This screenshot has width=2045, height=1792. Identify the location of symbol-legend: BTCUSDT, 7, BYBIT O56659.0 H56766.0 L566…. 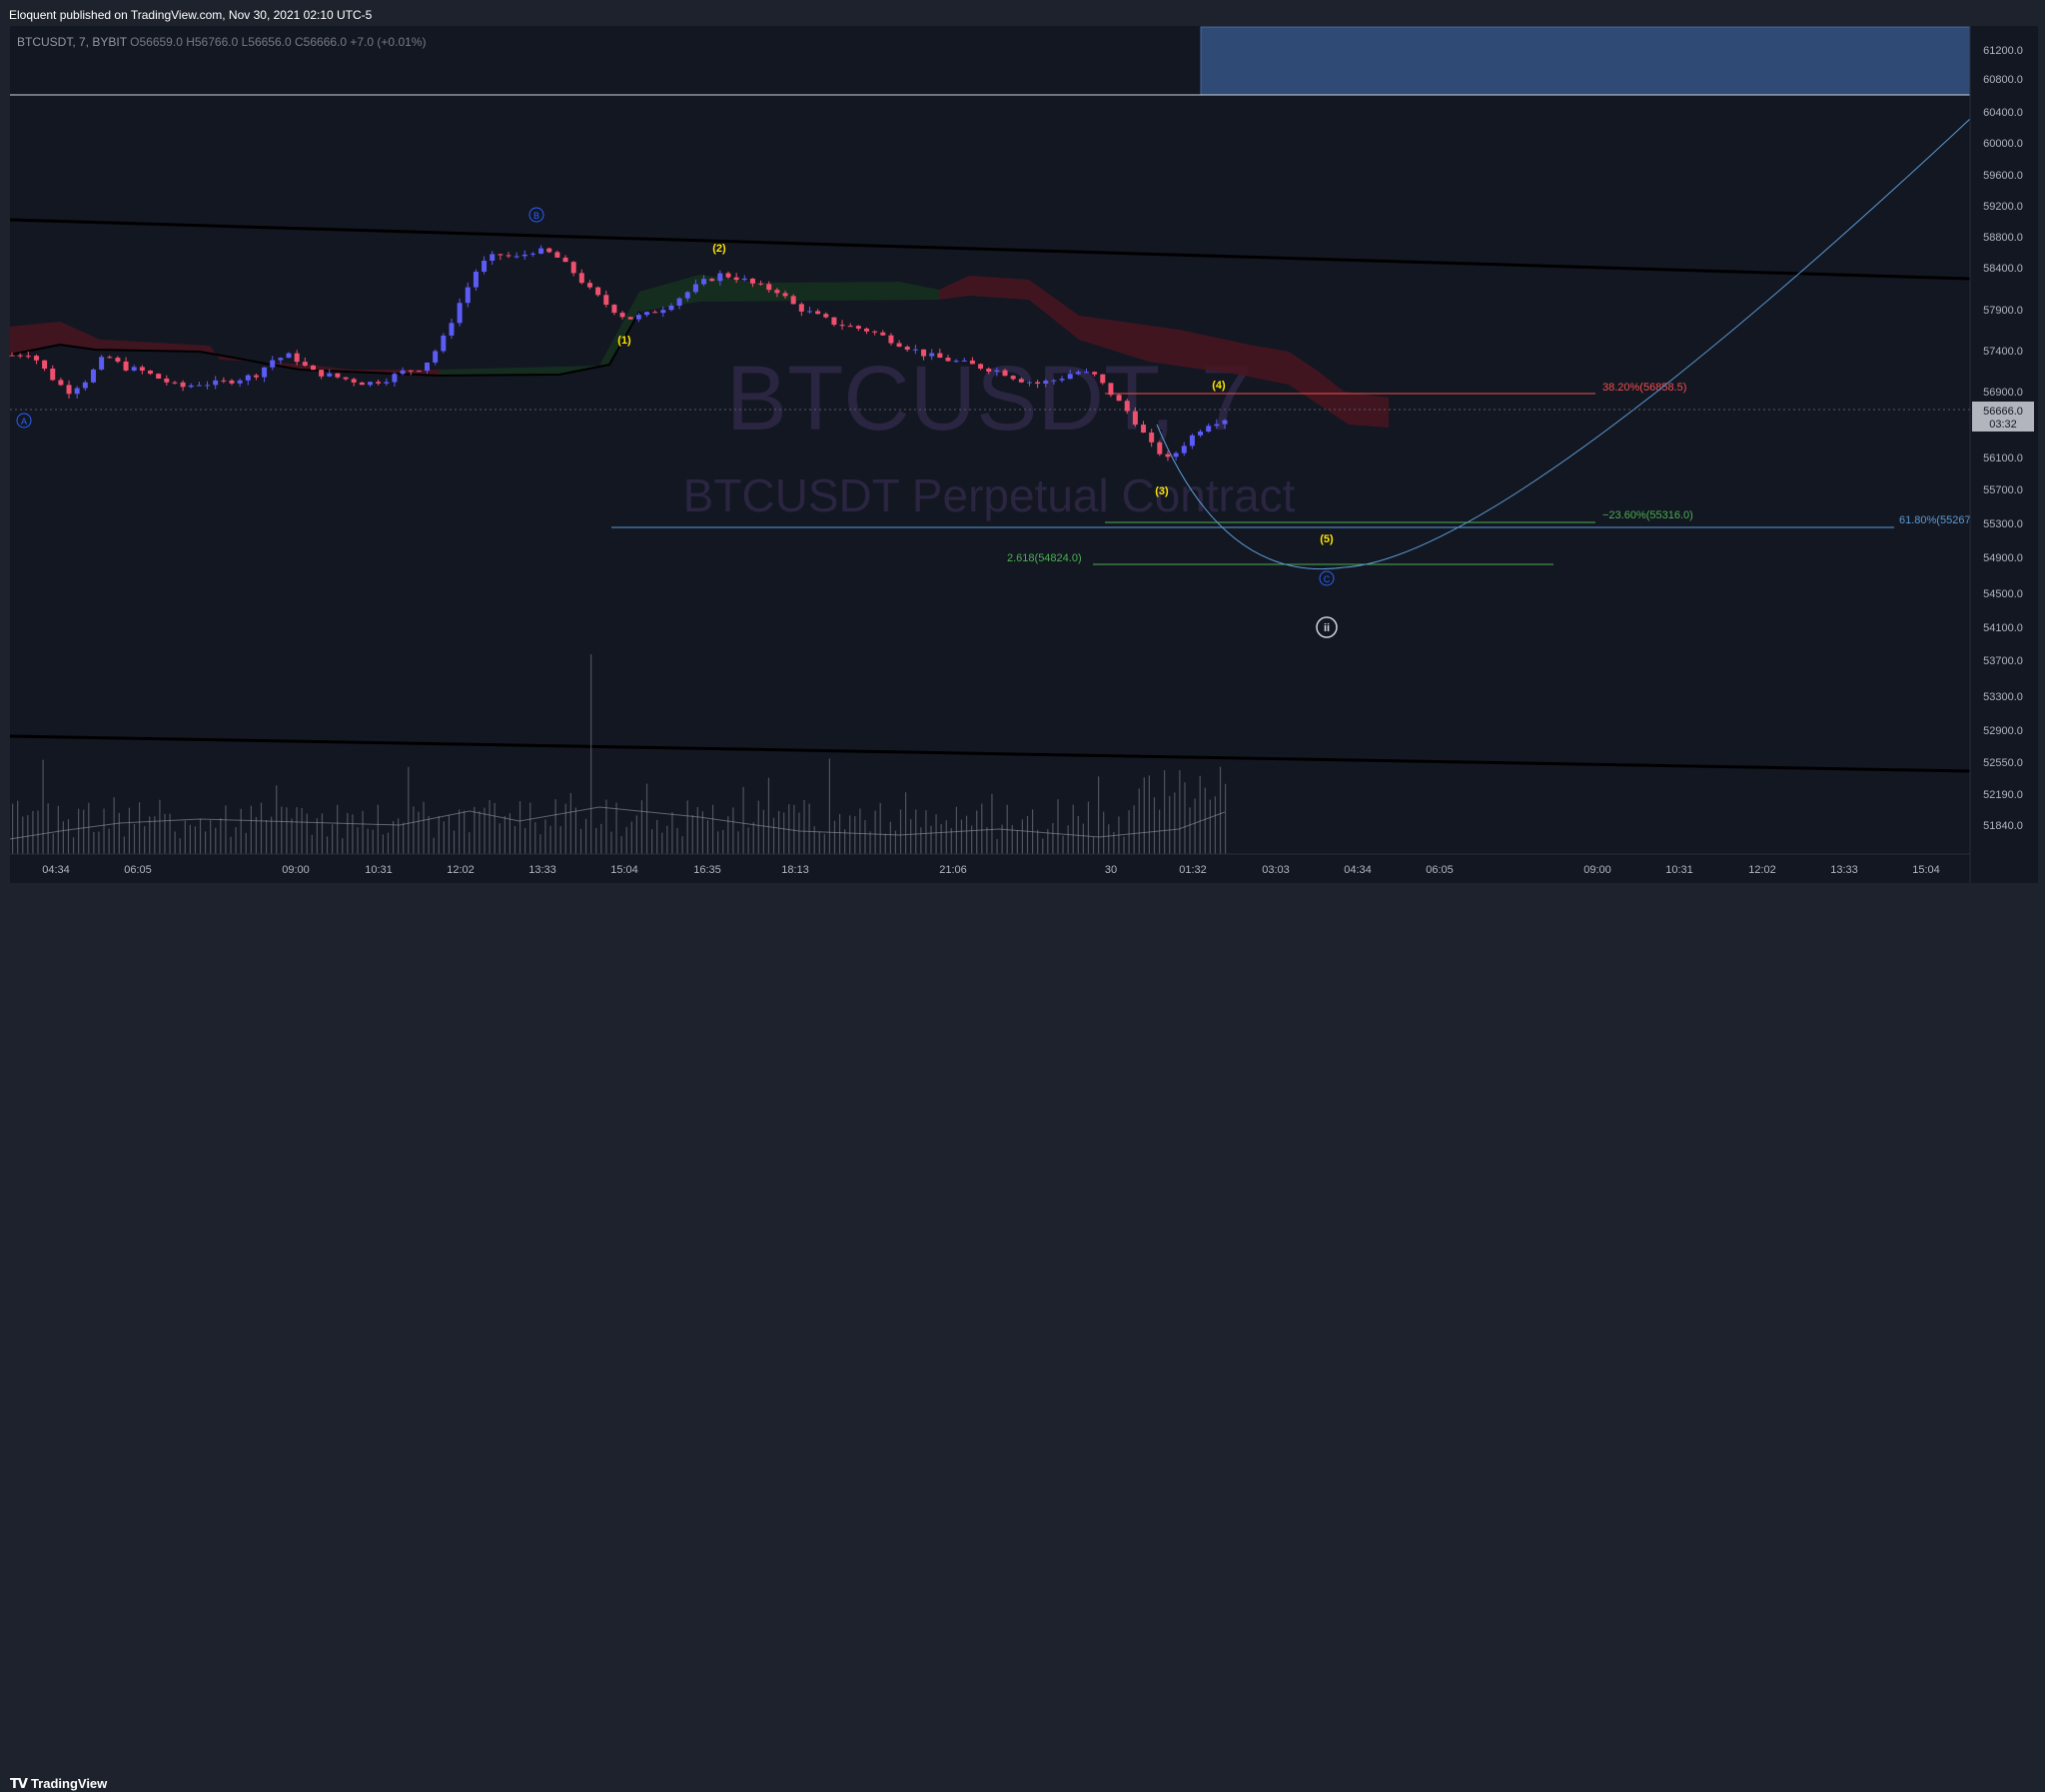
(221, 42).